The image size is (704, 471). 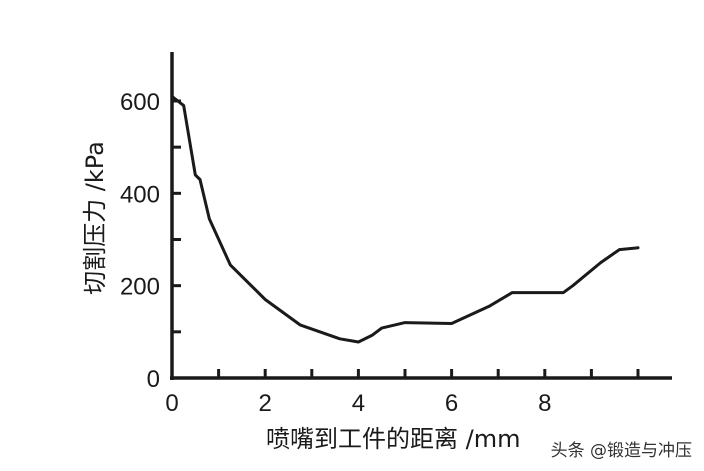 I want to click on x-tick-label: 6, so click(x=451, y=403).